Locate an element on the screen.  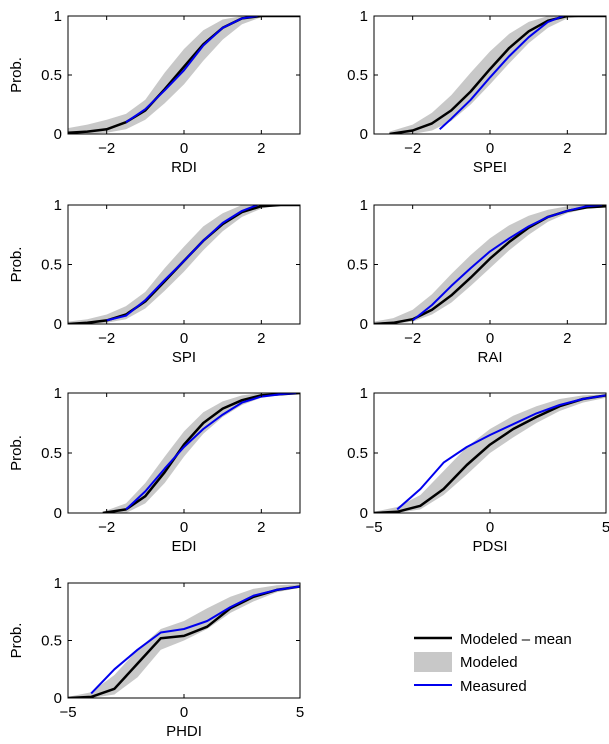
panel-rai: −2 0 2 0 0.5 1 RAI is located at coordinates (477, 281).